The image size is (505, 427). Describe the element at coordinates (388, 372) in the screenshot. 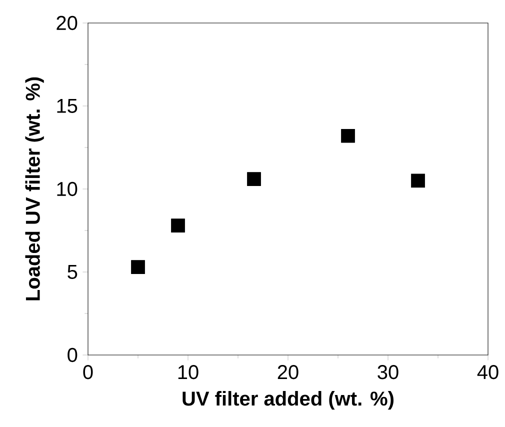

I see `x-tick-label: 30` at that location.